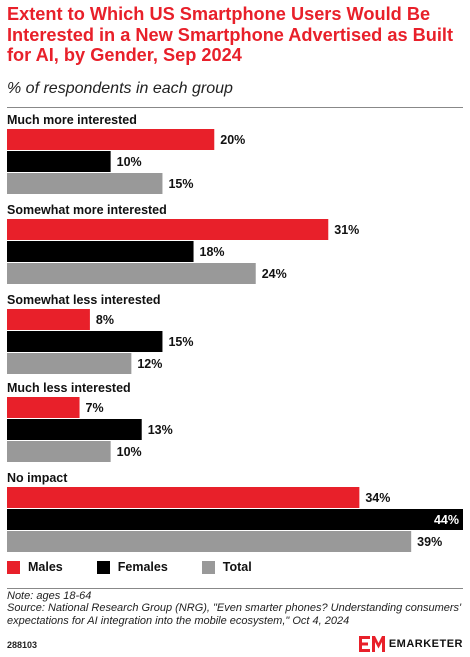 The width and height of the screenshot is (470, 657). Describe the element at coordinates (72, 120) in the screenshot. I see `category-label-much-more-interested: Much more interested` at that location.